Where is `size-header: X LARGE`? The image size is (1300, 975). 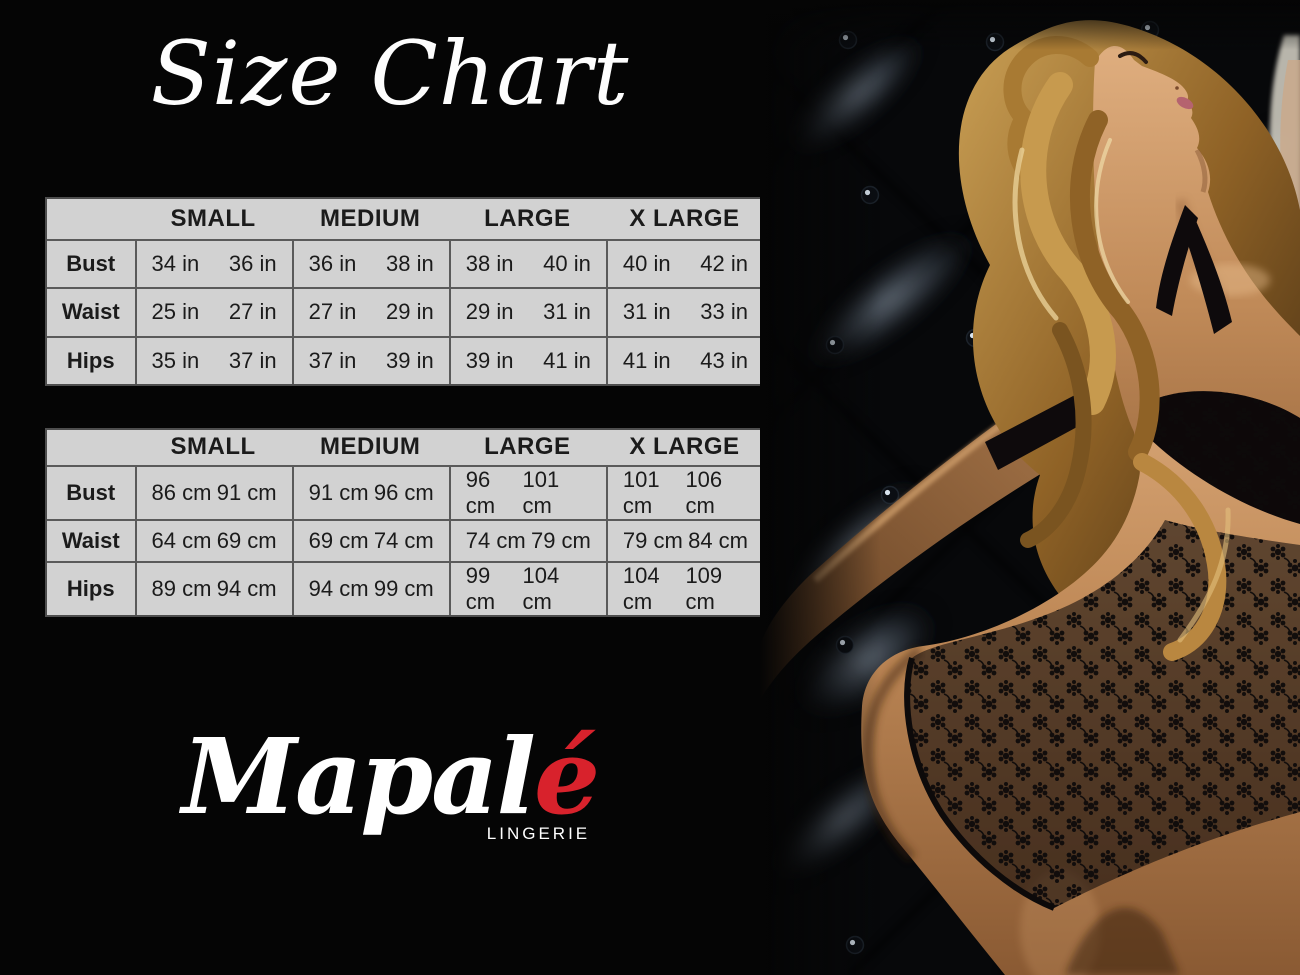 size-header: X LARGE is located at coordinates (684, 447).